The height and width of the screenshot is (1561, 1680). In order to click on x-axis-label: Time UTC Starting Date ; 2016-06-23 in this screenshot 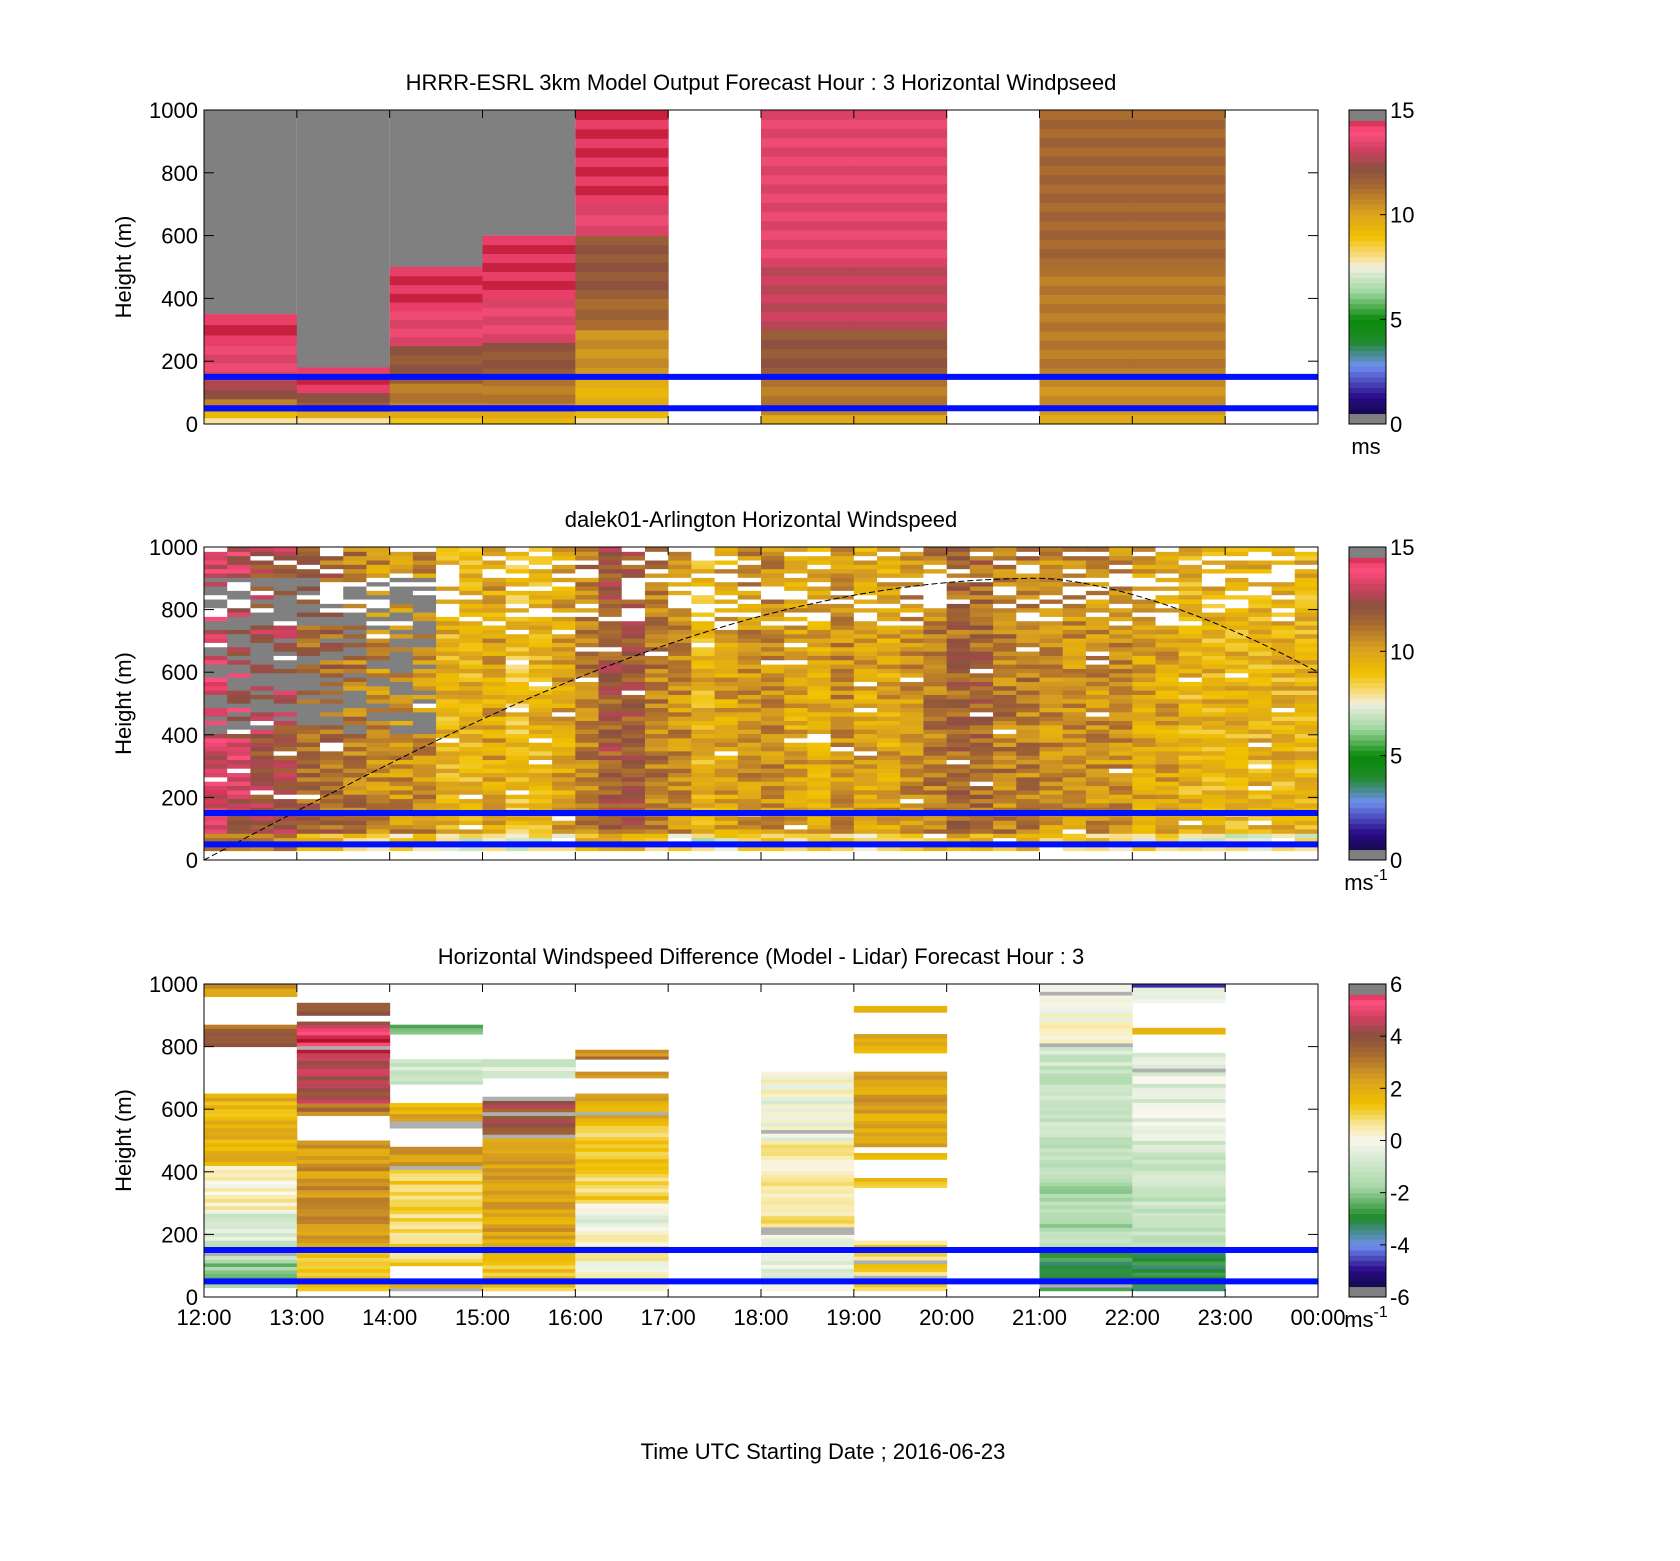, I will do `click(823, 1451)`.